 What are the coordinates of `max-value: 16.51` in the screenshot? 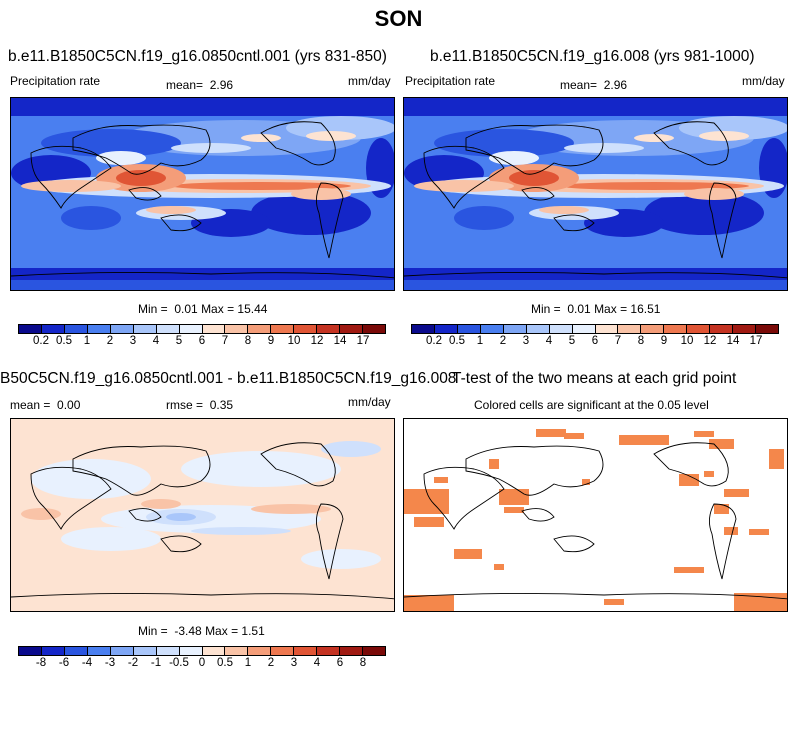 It's located at (645, 309).